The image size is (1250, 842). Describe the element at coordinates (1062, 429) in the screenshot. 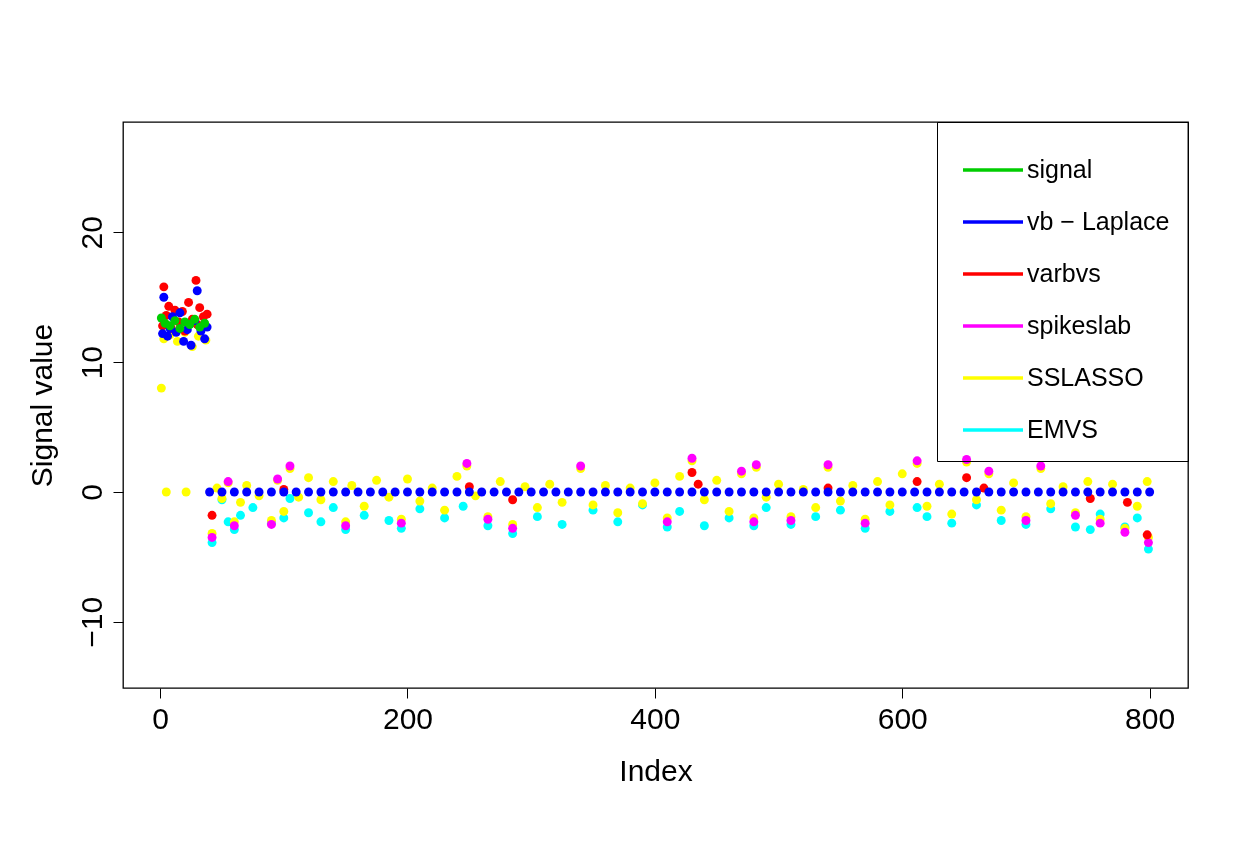

I see `legend-label: EMVS` at that location.